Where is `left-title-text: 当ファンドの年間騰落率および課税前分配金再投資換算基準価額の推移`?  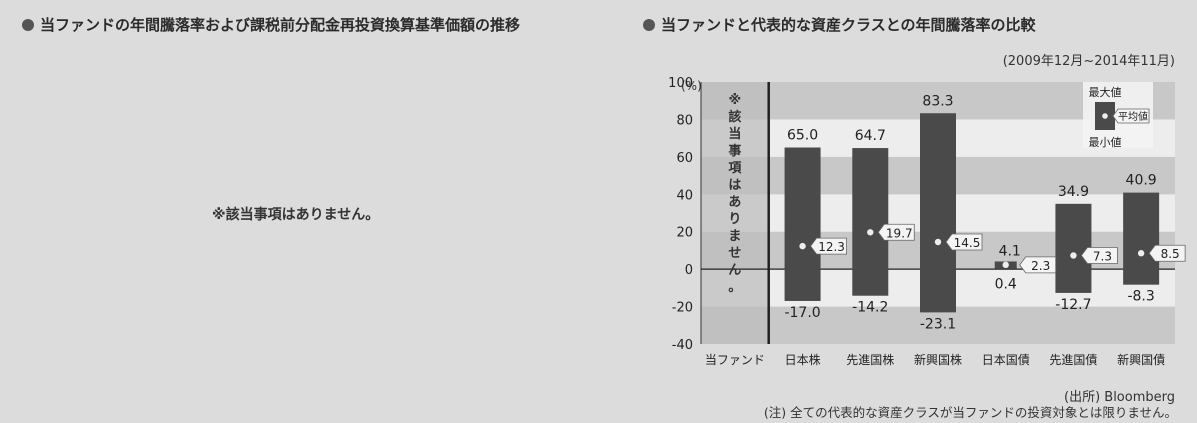 left-title-text: 当ファンドの年間騰落率および課税前分配金再投資換算基準価額の推移 is located at coordinates (280, 25).